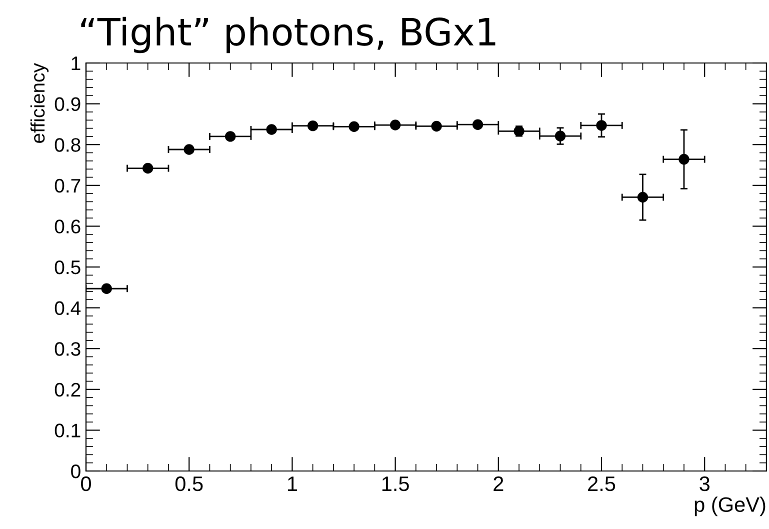 The height and width of the screenshot is (529, 769). Describe the element at coordinates (67, 349) in the screenshot. I see `y-tick-label: 0.3` at that location.